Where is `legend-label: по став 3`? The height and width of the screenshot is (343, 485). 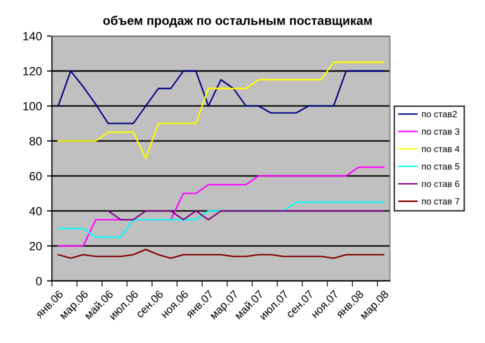
legend-label: по став 3 is located at coordinates (441, 131).